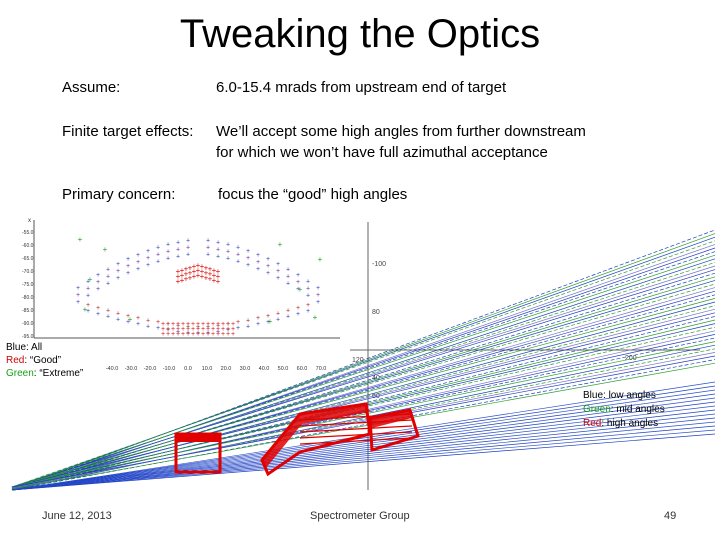 The width and height of the screenshot is (720, 540). I want to click on ray-axis-label: 200, so click(631, 358).